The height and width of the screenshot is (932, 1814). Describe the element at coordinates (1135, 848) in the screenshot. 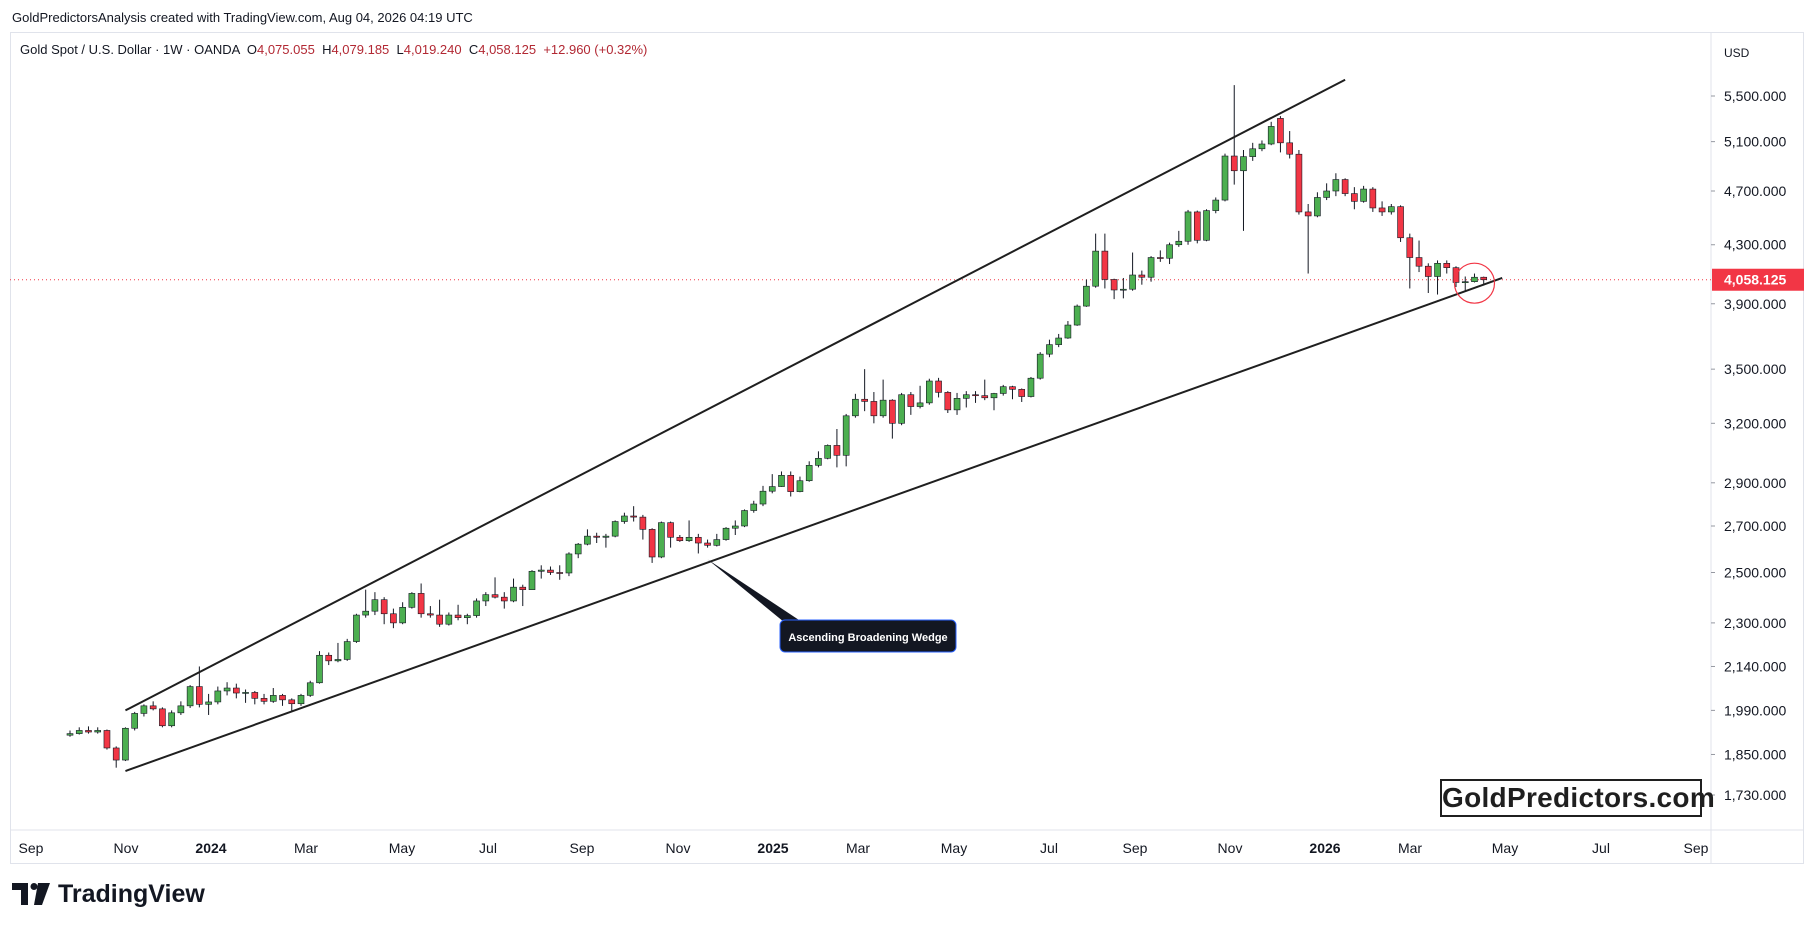

I see `time-tick-label: Sep` at that location.